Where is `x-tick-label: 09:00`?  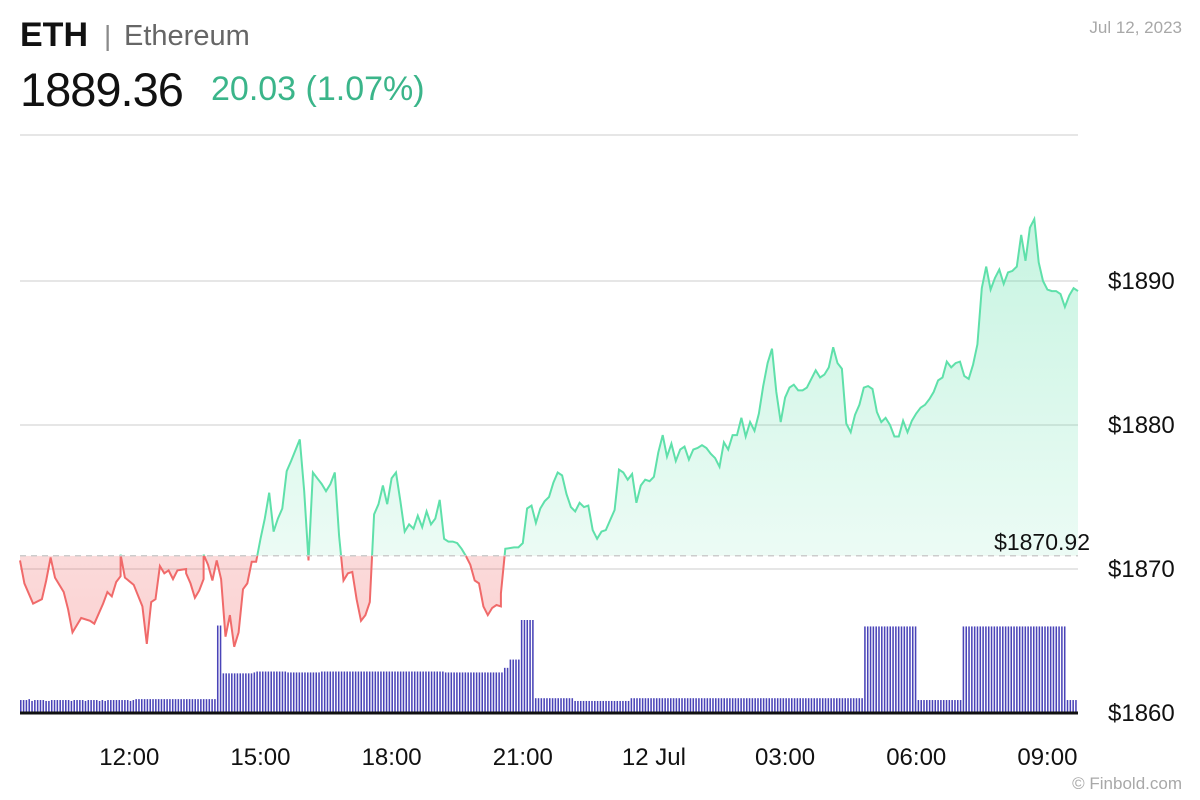
x-tick-label: 09:00 is located at coordinates (1047, 757).